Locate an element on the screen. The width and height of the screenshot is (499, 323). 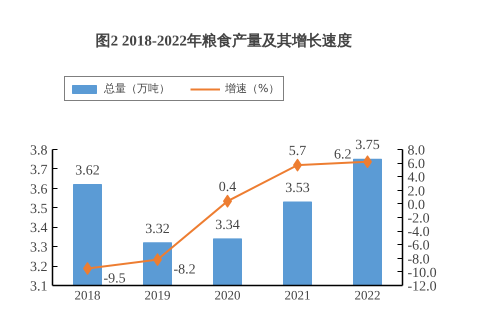
y-tick-label: 3.3 is located at coordinates (39, 248).